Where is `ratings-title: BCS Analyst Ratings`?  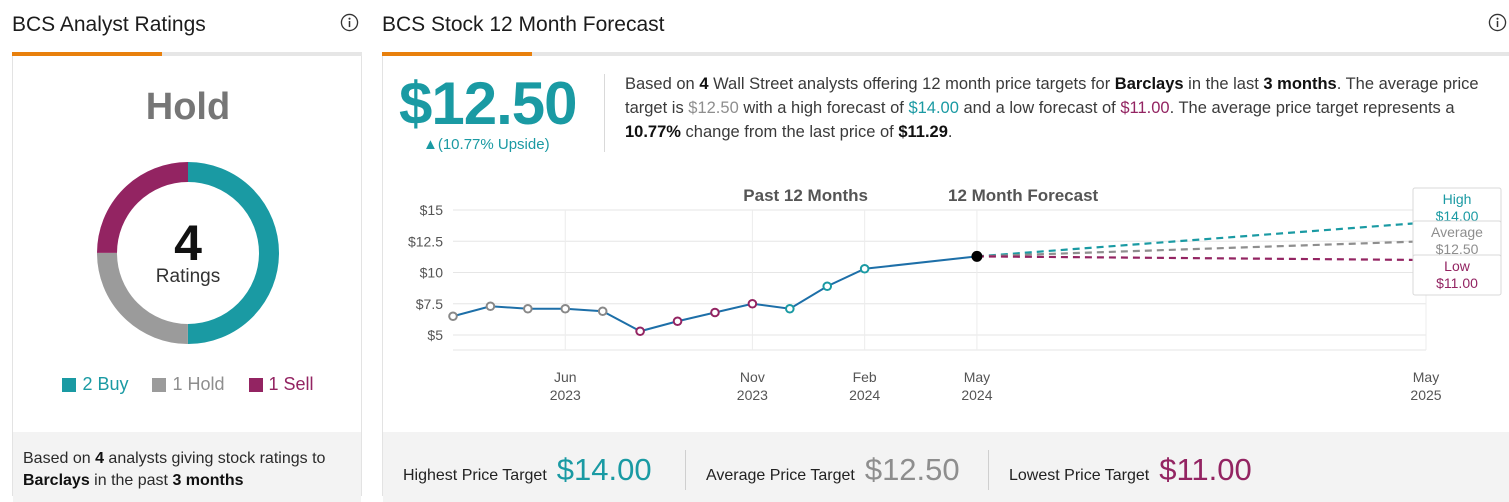
ratings-title: BCS Analyst Ratings is located at coordinates (109, 24).